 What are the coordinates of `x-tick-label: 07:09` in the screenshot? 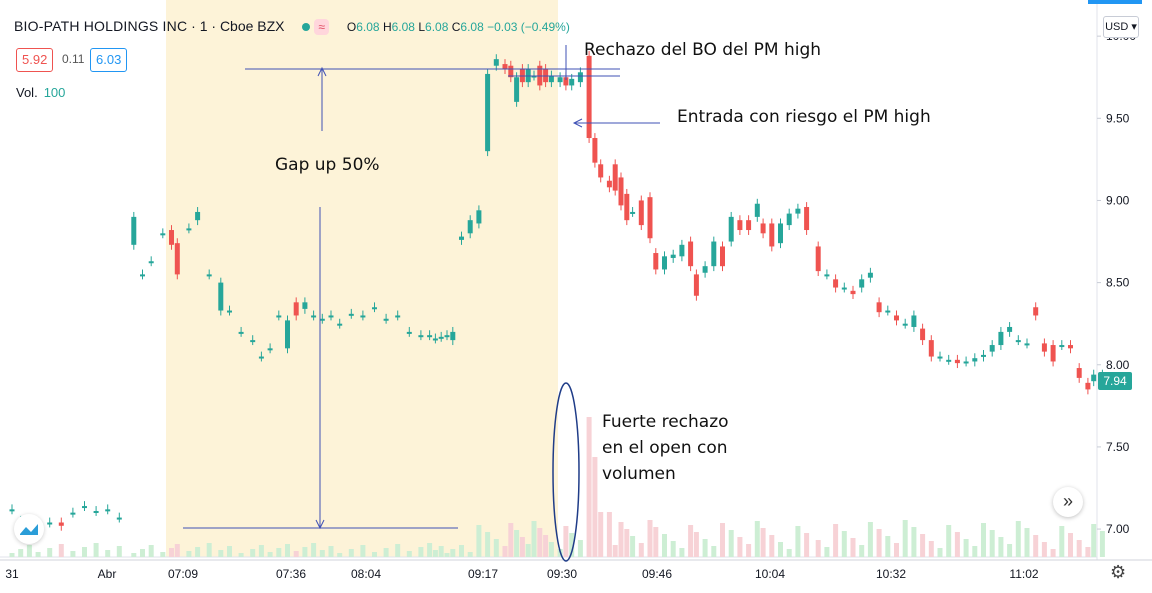 It's located at (183, 574).